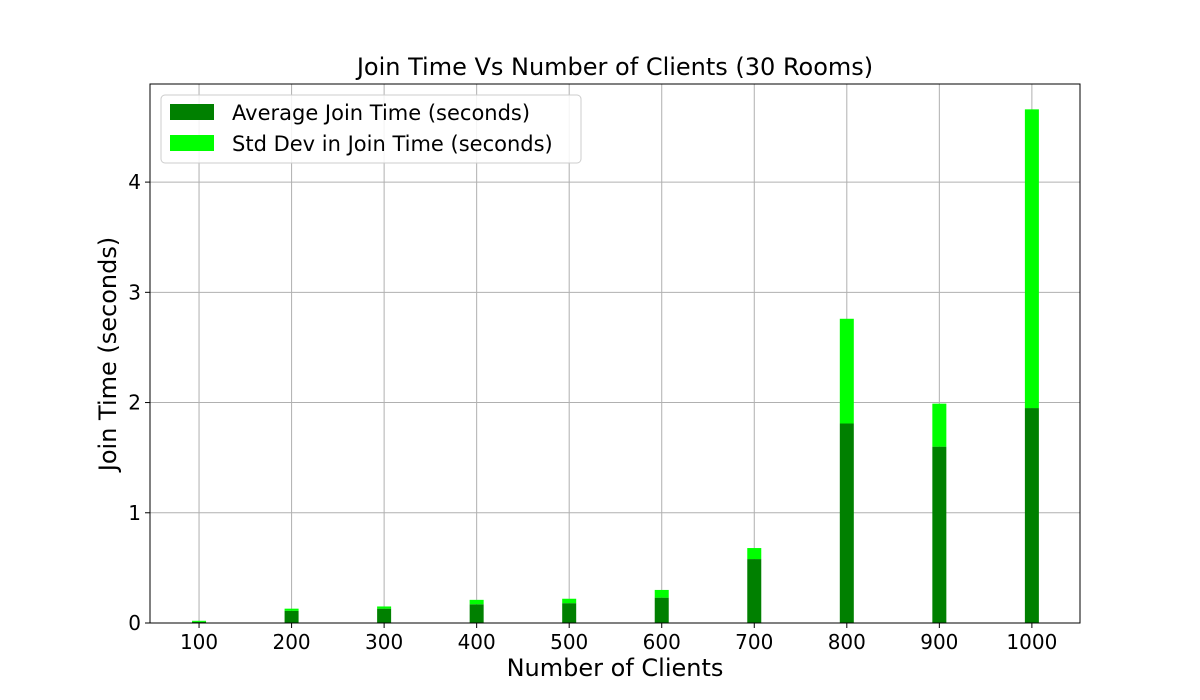 The height and width of the screenshot is (700, 1200). I want to click on x-tick-label: 600, so click(662, 642).